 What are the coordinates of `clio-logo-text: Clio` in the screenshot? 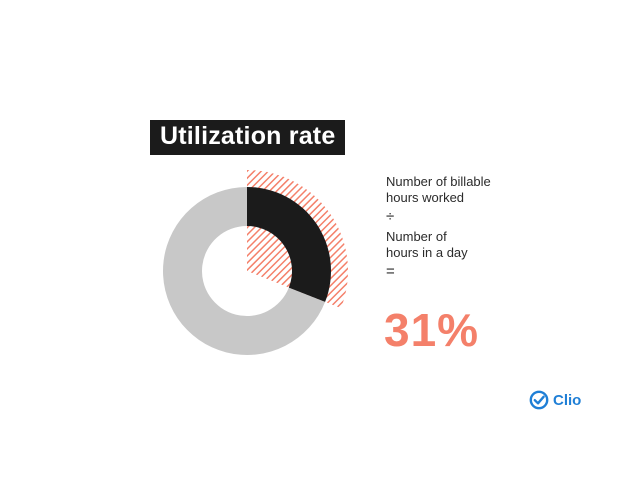 It's located at (567, 400).